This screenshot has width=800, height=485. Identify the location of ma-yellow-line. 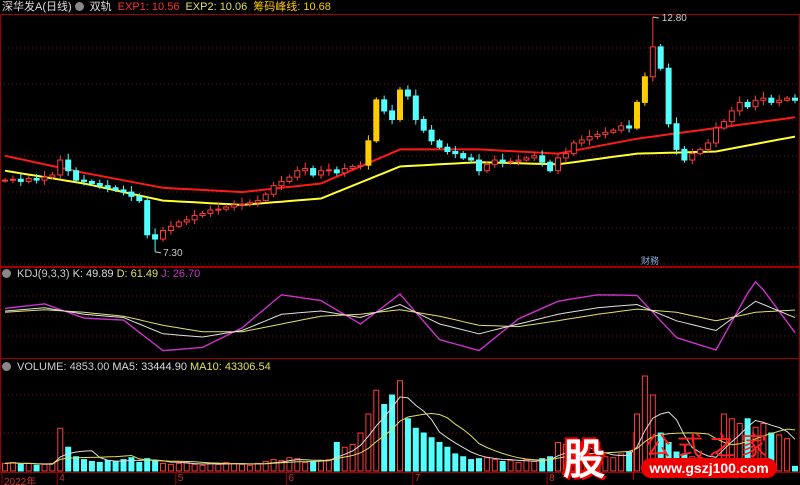
(400, 170).